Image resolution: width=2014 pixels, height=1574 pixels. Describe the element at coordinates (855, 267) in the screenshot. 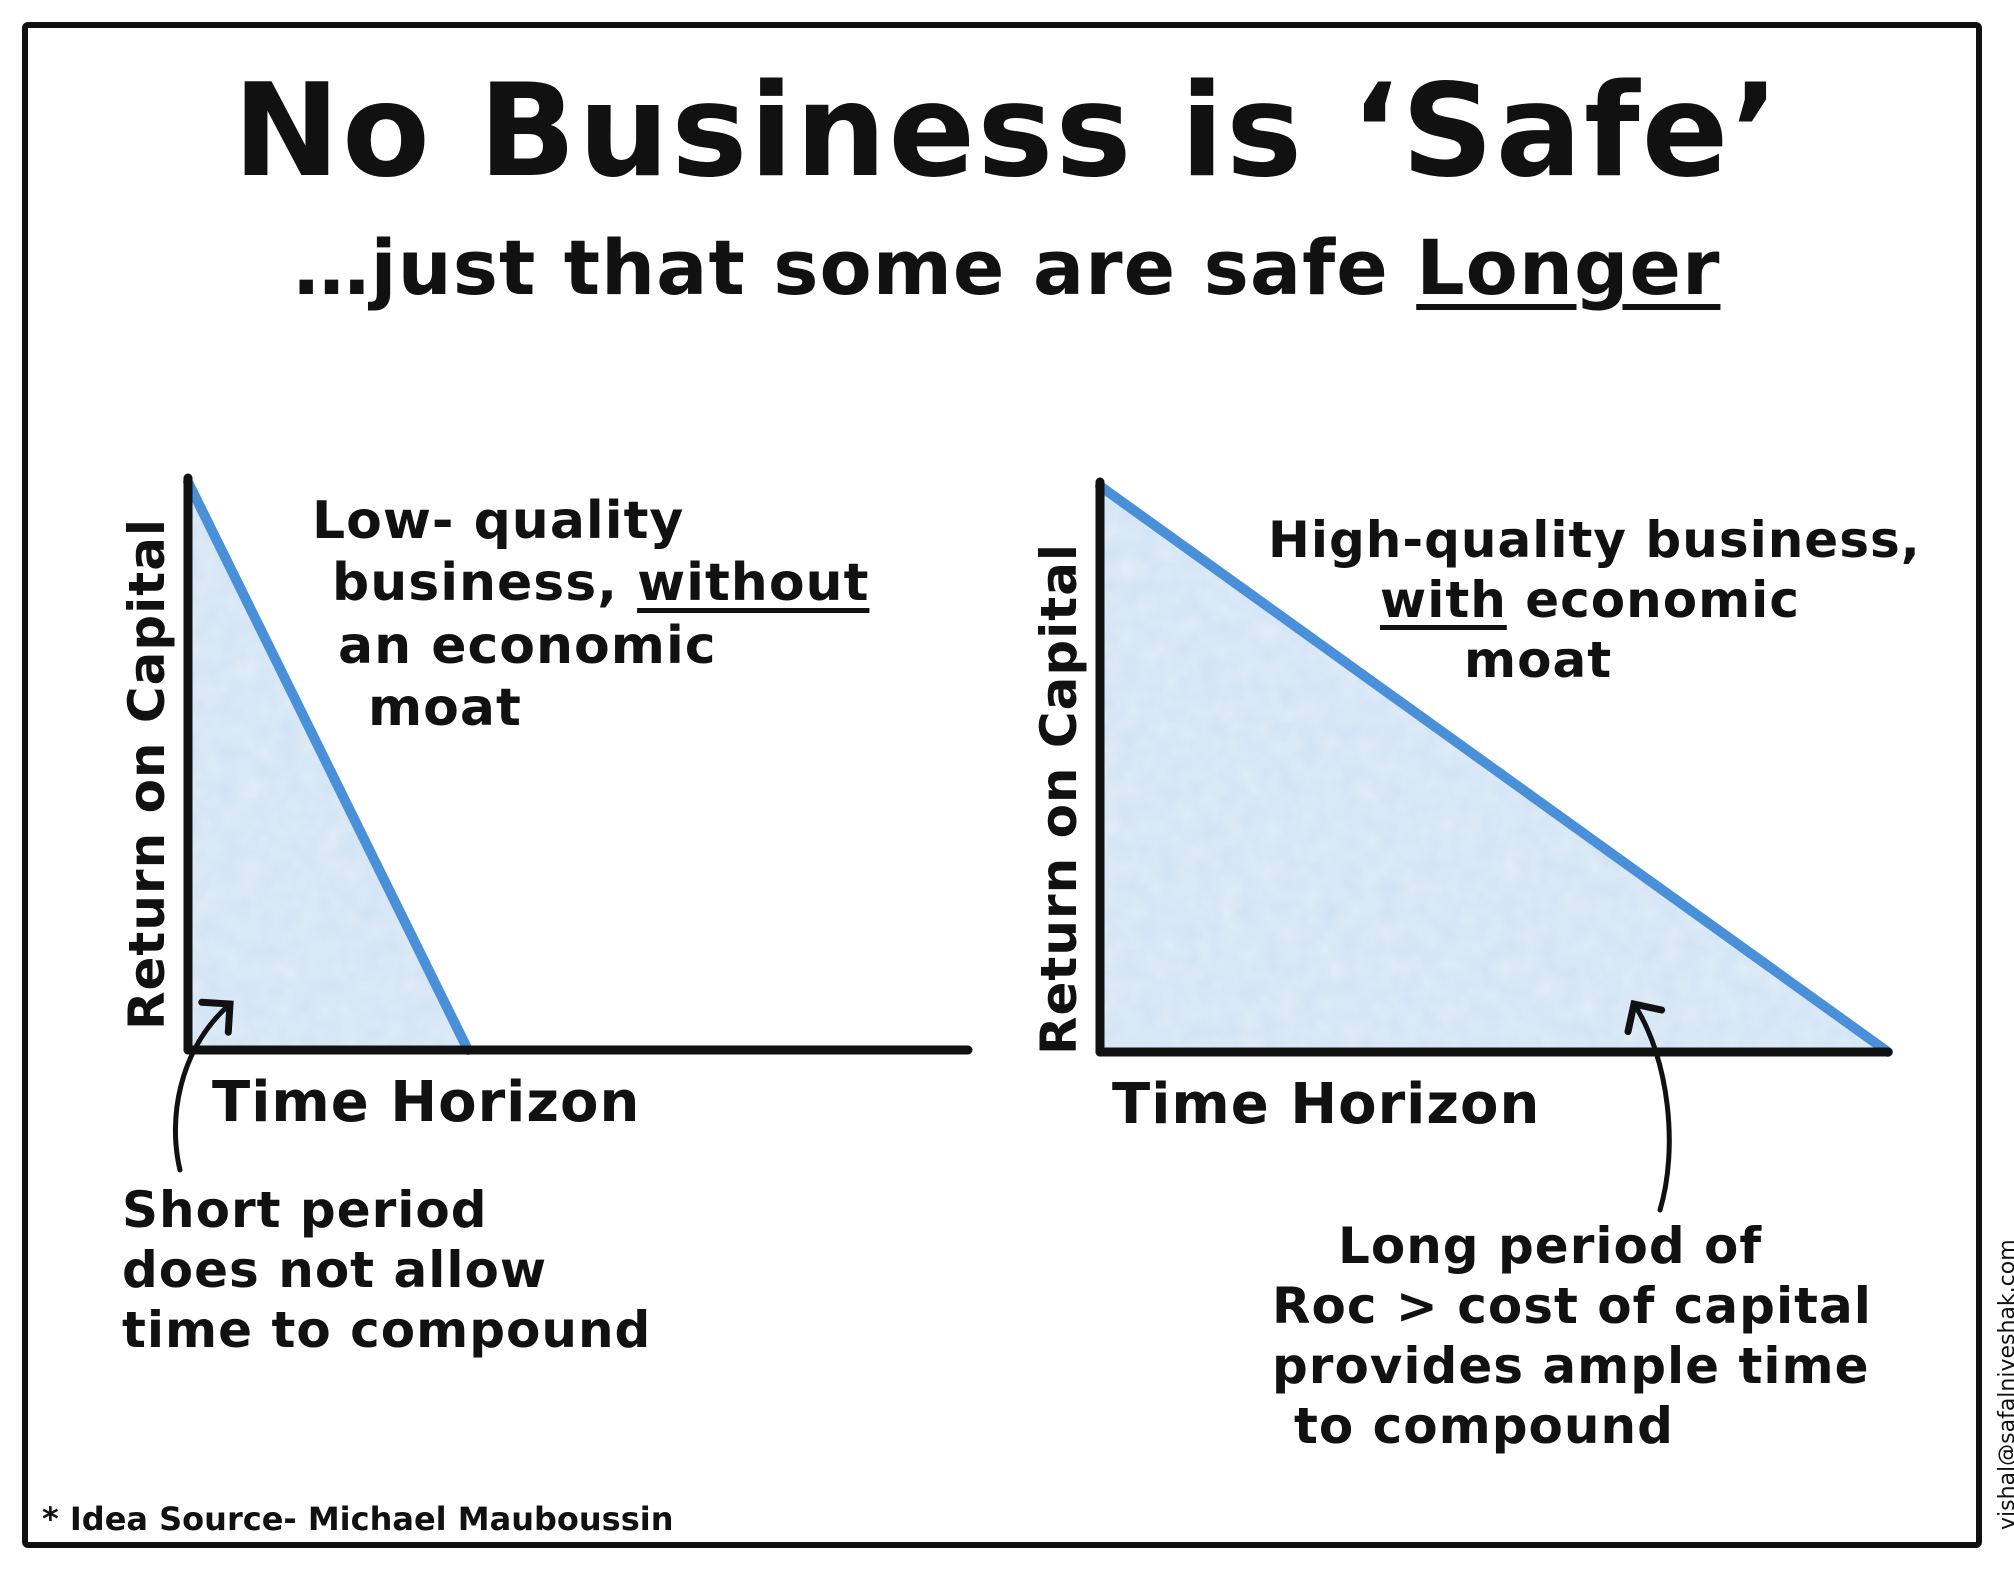

I see `subtitle-prefix: …just that some are safe` at that location.